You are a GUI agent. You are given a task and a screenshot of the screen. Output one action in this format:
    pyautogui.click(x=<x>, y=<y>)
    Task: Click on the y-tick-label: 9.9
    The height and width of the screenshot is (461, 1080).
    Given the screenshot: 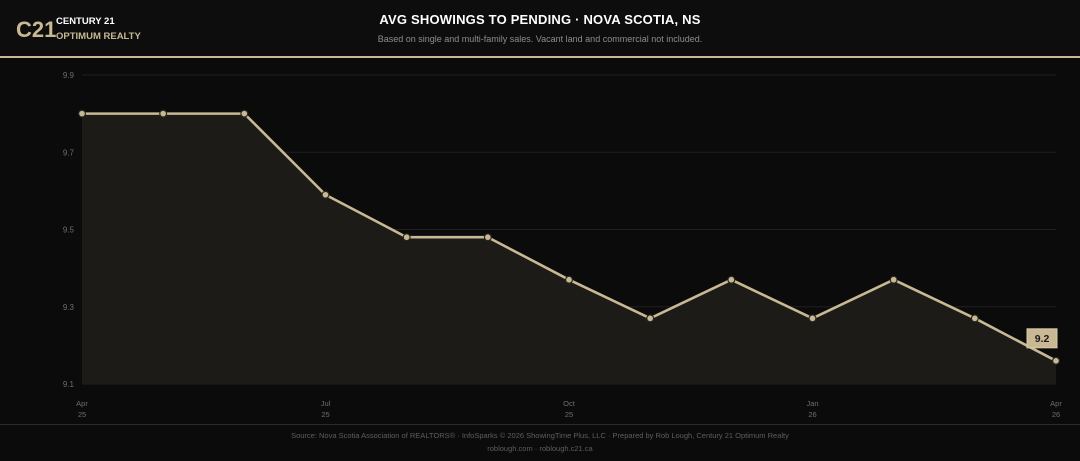 What is the action you would take?
    pyautogui.click(x=69, y=75)
    